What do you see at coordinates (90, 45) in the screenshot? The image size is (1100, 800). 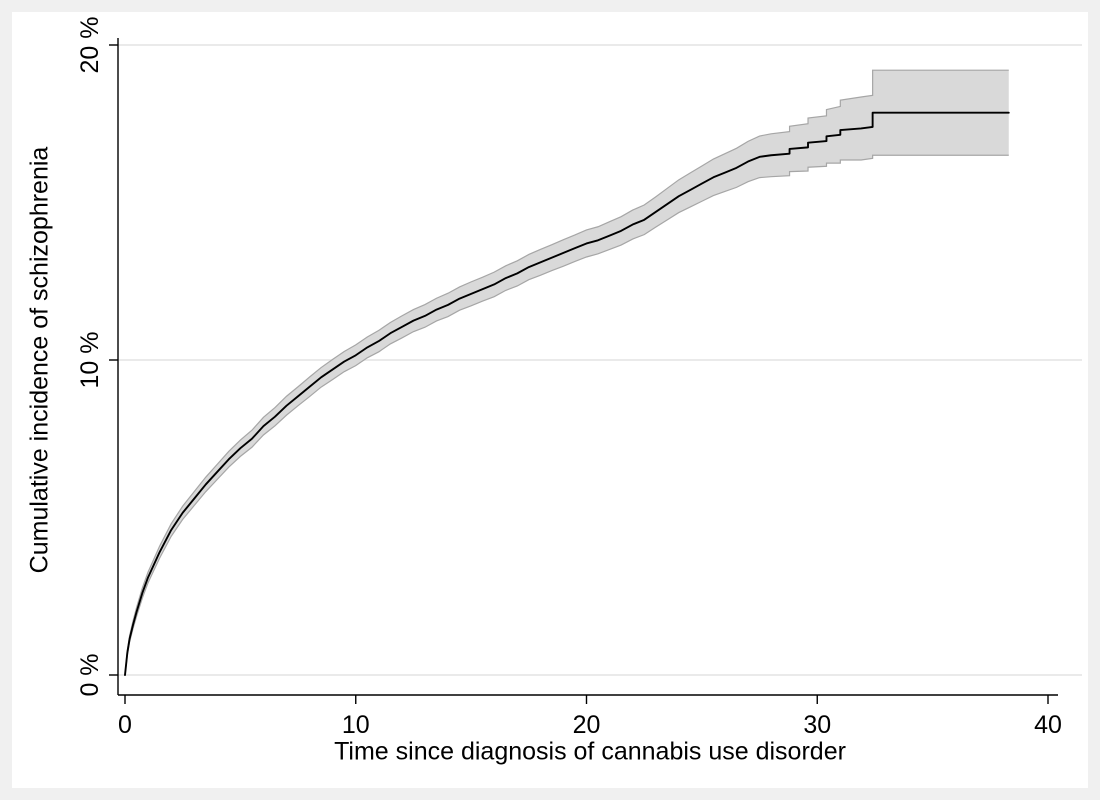 I see `y-tick-label: 20 %` at bounding box center [90, 45].